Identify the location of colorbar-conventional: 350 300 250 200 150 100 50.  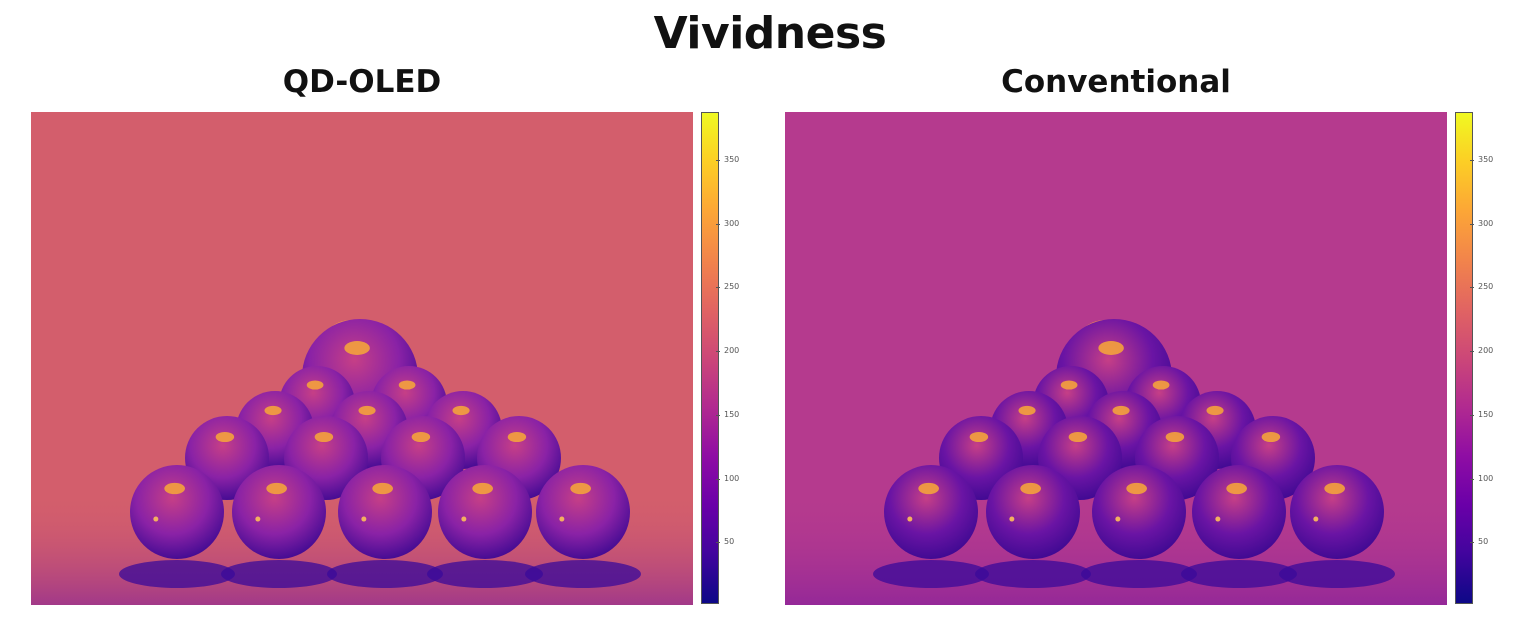
(1474, 358).